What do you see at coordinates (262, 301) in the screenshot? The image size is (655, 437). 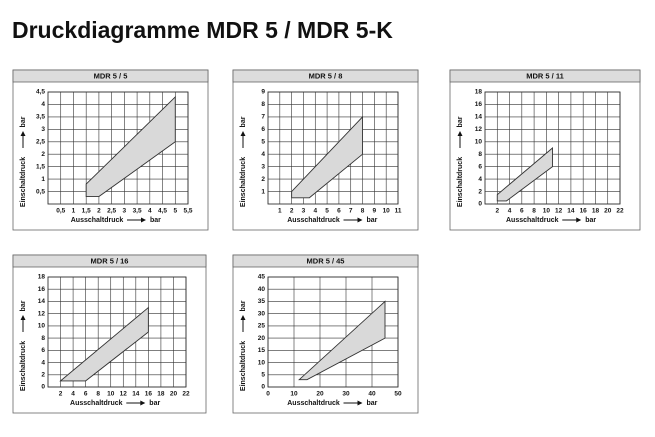 I see `y-tick-label: 35` at bounding box center [262, 301].